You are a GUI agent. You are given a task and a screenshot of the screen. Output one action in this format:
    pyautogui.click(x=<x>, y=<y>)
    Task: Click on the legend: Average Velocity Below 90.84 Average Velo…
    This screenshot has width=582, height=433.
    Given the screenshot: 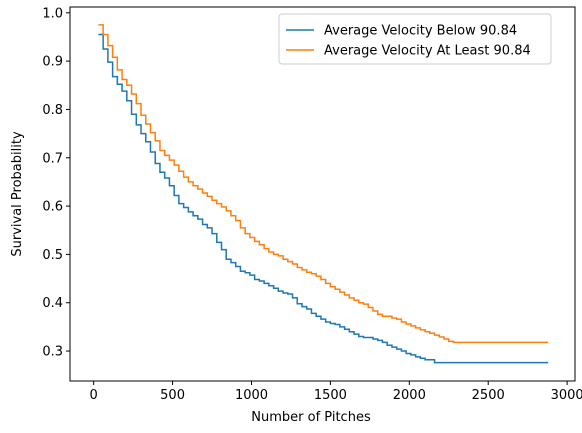 What is the action you would take?
    pyautogui.click(x=415, y=39)
    